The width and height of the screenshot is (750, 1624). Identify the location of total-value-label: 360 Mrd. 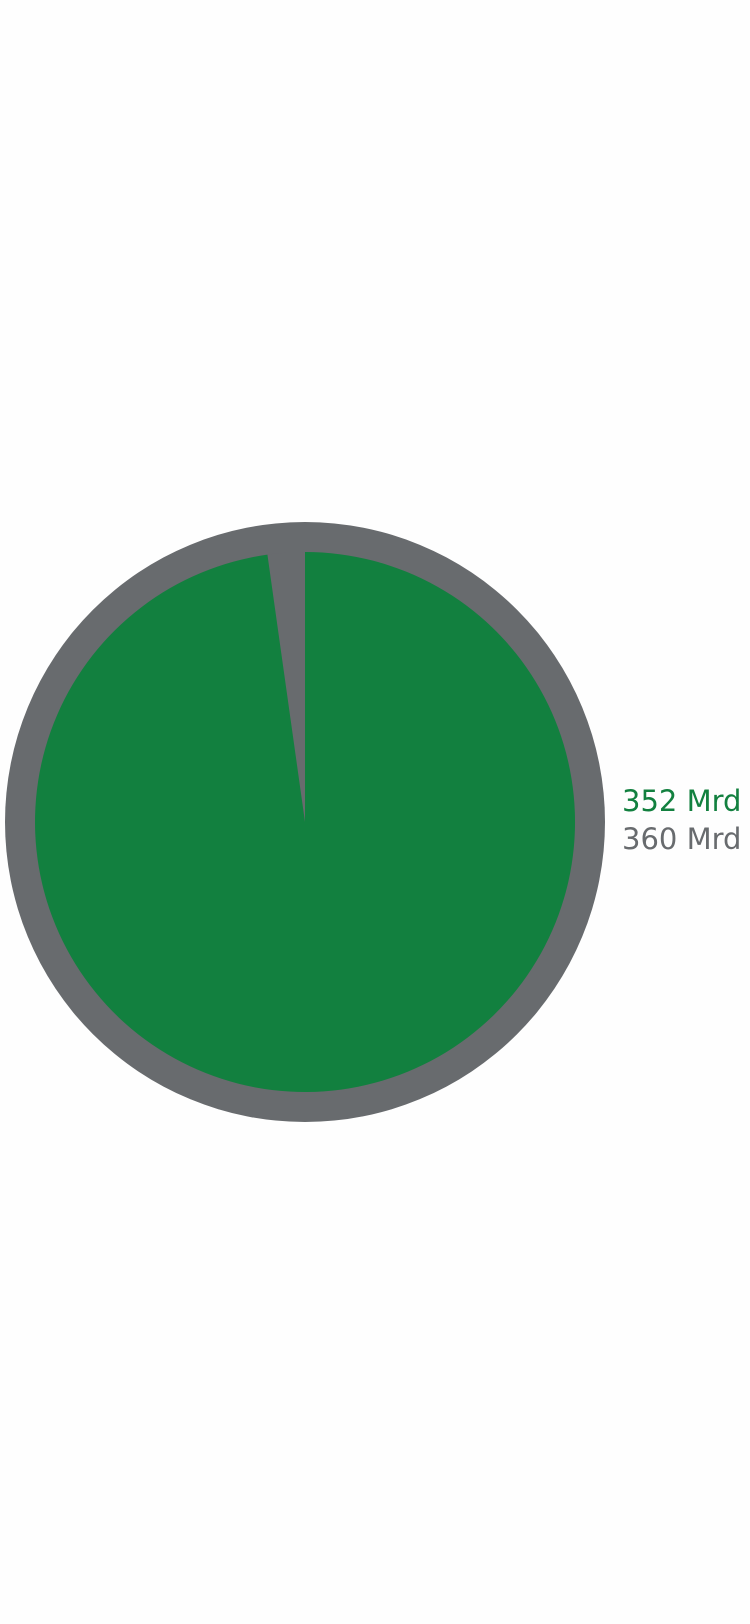
(682, 839).